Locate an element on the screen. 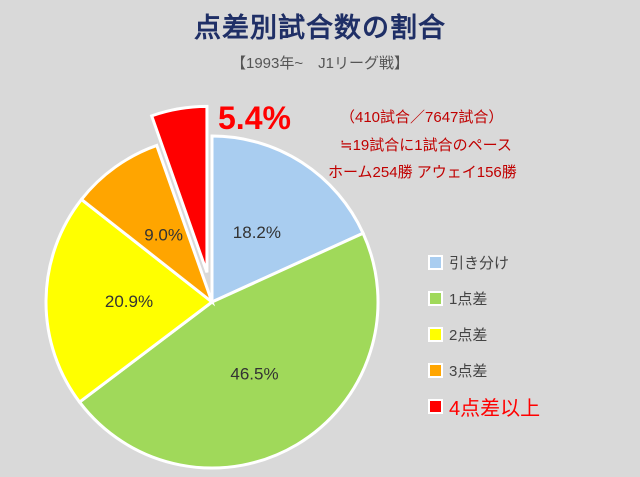 The width and height of the screenshot is (640, 477). legend-item: 2点差 is located at coordinates (484, 334).